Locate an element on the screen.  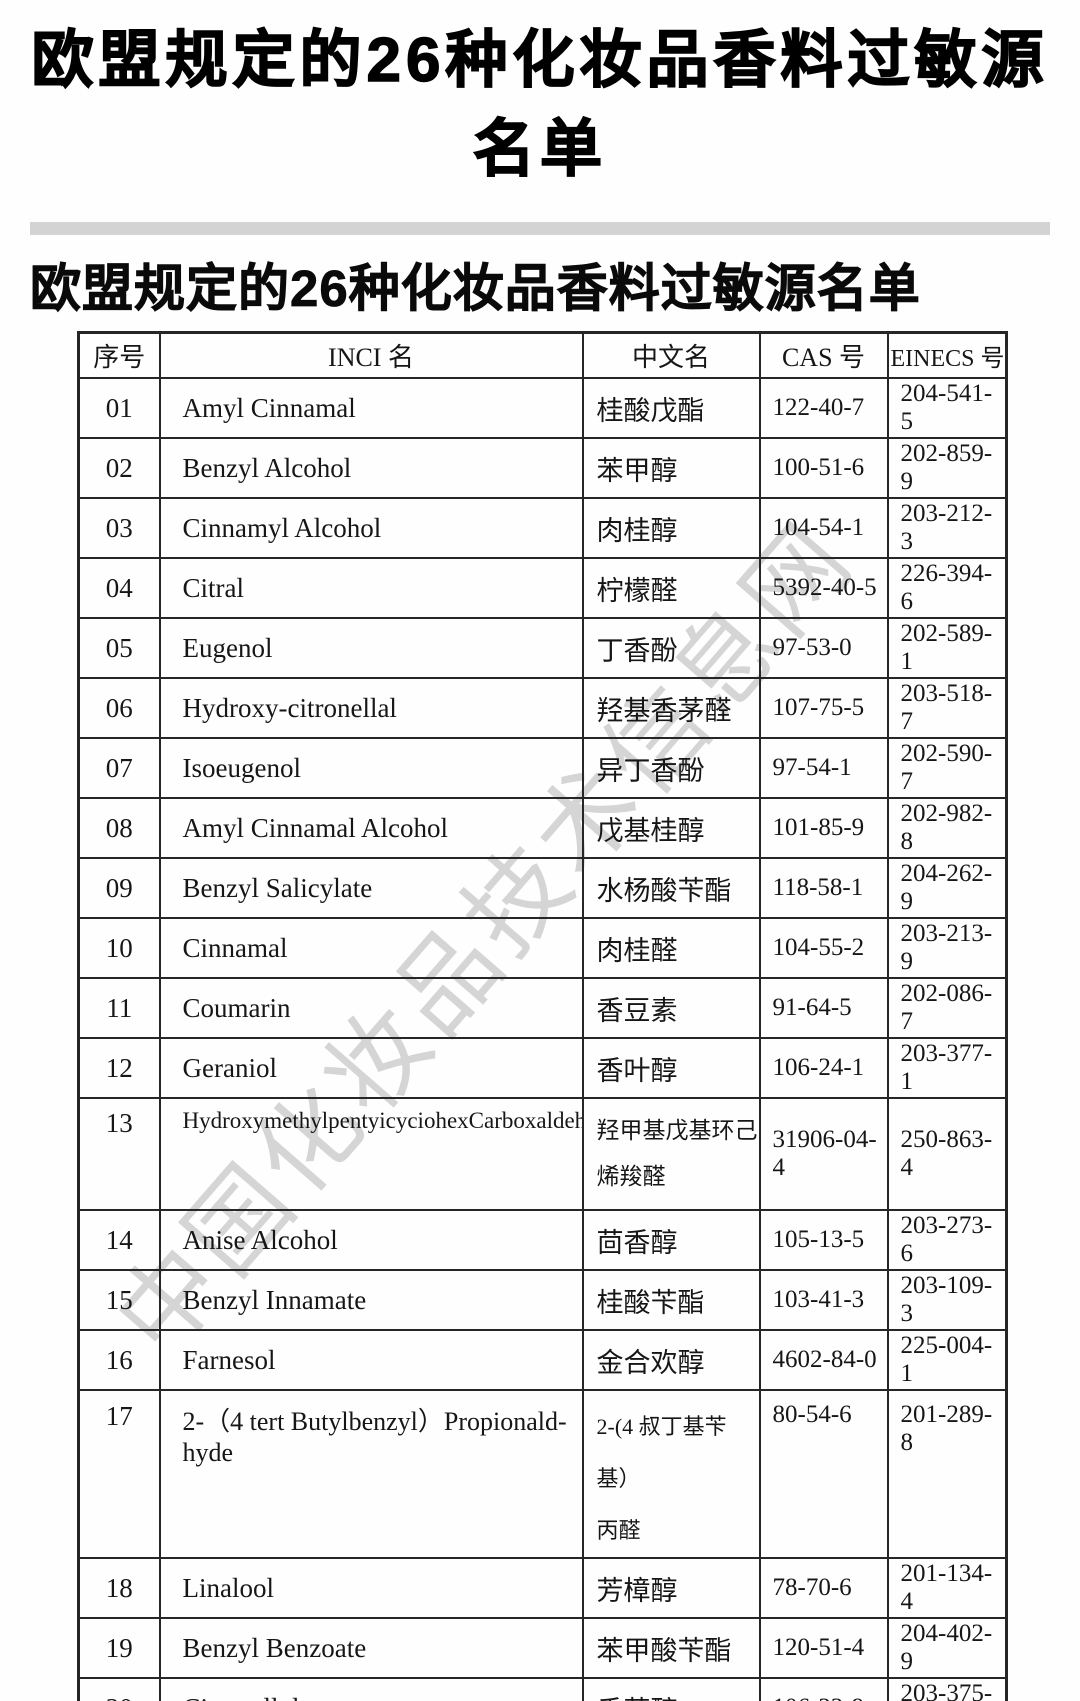
inci-name-cell: Farnesol is located at coordinates (371, 1360).